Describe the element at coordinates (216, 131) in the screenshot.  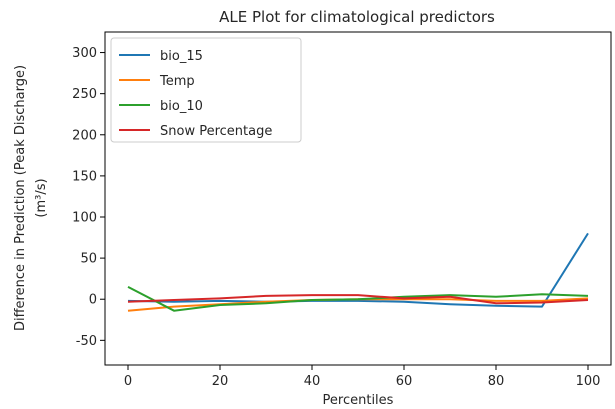
I see `legend-label-snow-percentage: Snow Percentage` at that location.